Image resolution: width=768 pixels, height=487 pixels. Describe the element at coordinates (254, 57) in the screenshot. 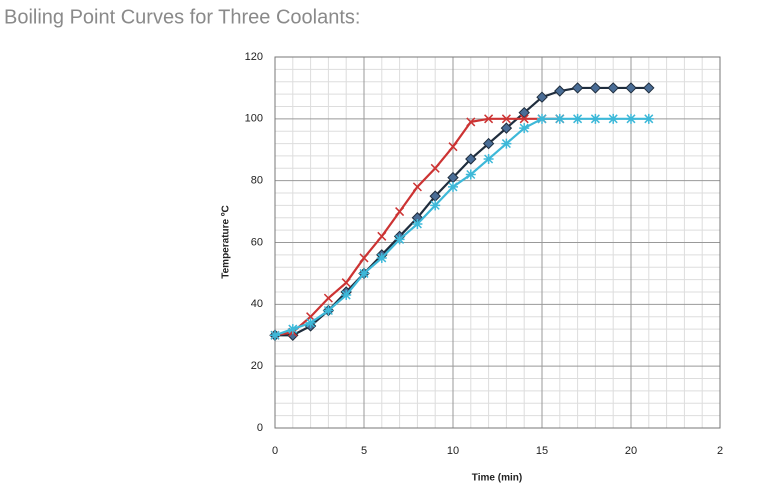

I see `y-tick-label: 120` at that location.